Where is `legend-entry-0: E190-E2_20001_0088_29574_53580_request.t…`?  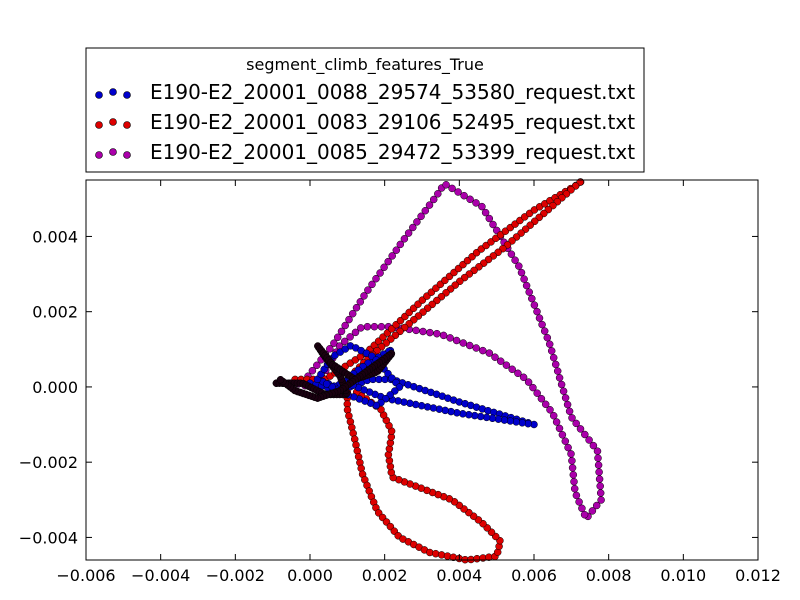
legend-entry-0: E190-E2_20001_0088_29574_53580_request.t… is located at coordinates (365, 92).